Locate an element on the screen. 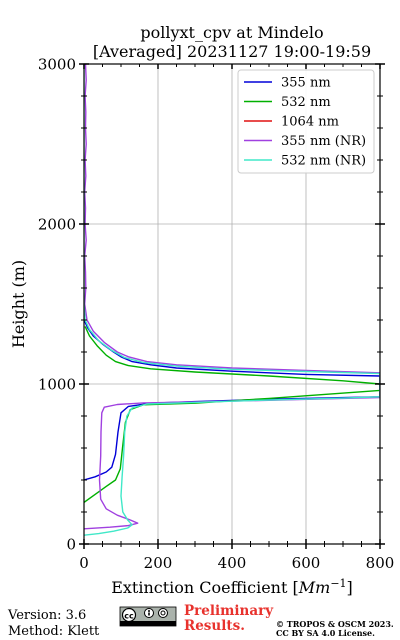 This screenshot has width=400, height=640. x-axis-unit-base: Mm is located at coordinates (314, 587).